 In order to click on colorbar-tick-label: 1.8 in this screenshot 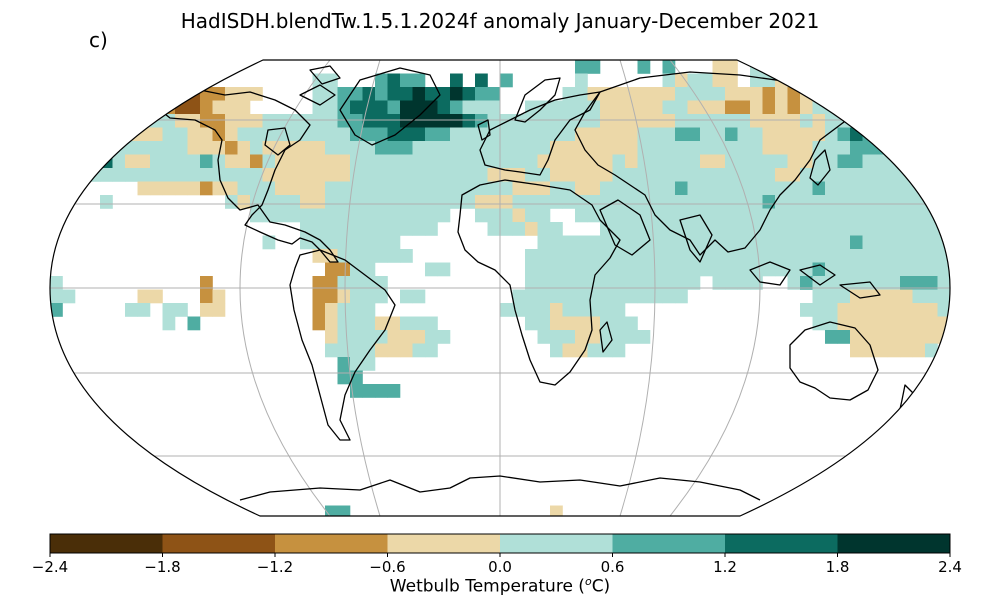, I will do `click(837, 567)`.